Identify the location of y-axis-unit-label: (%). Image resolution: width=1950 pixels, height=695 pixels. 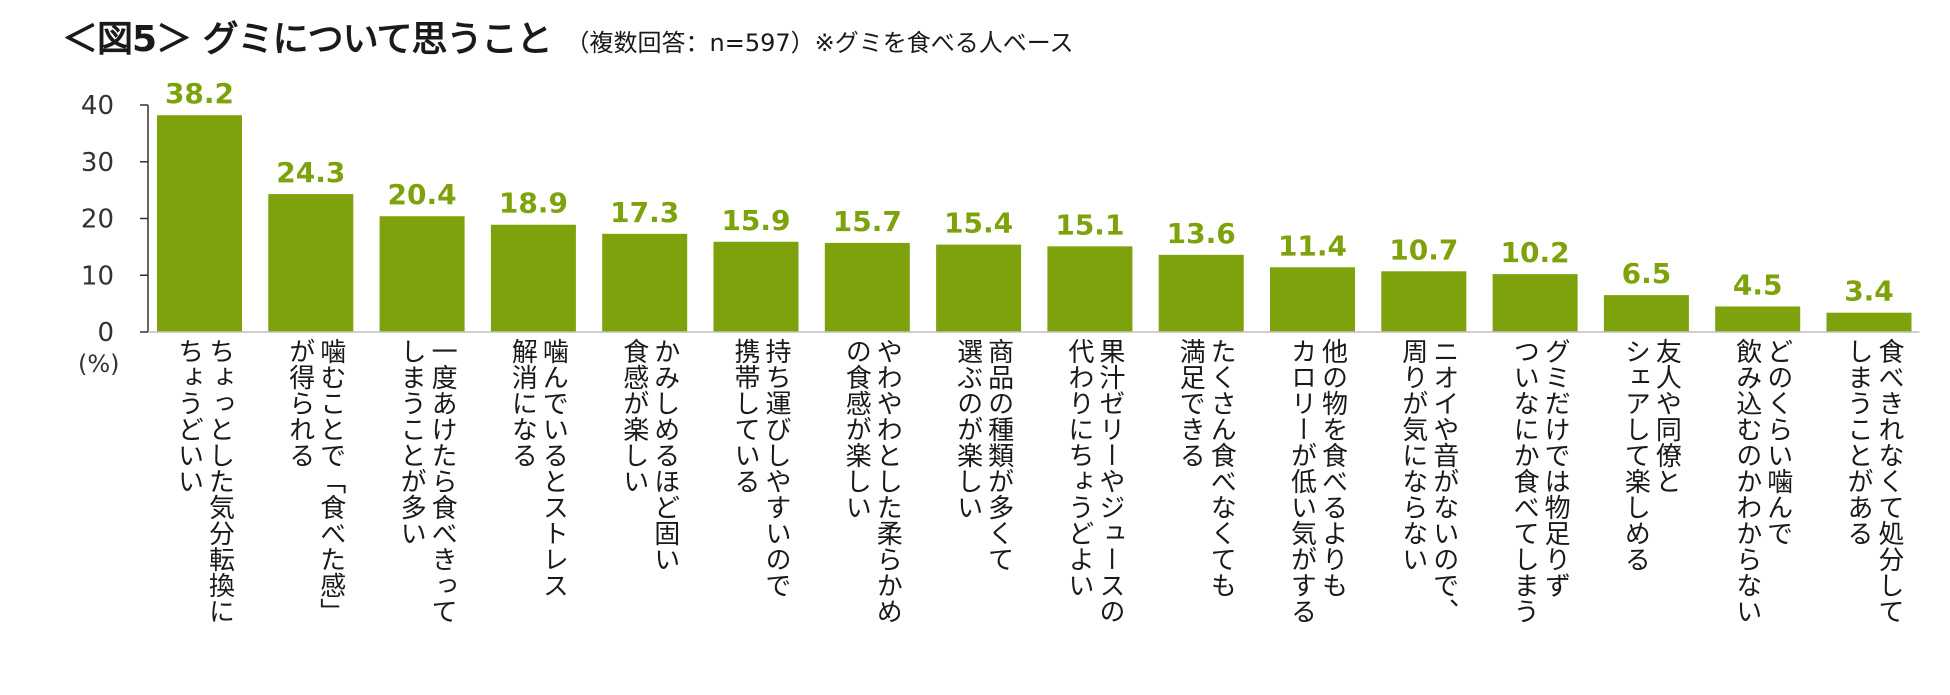
(99, 364).